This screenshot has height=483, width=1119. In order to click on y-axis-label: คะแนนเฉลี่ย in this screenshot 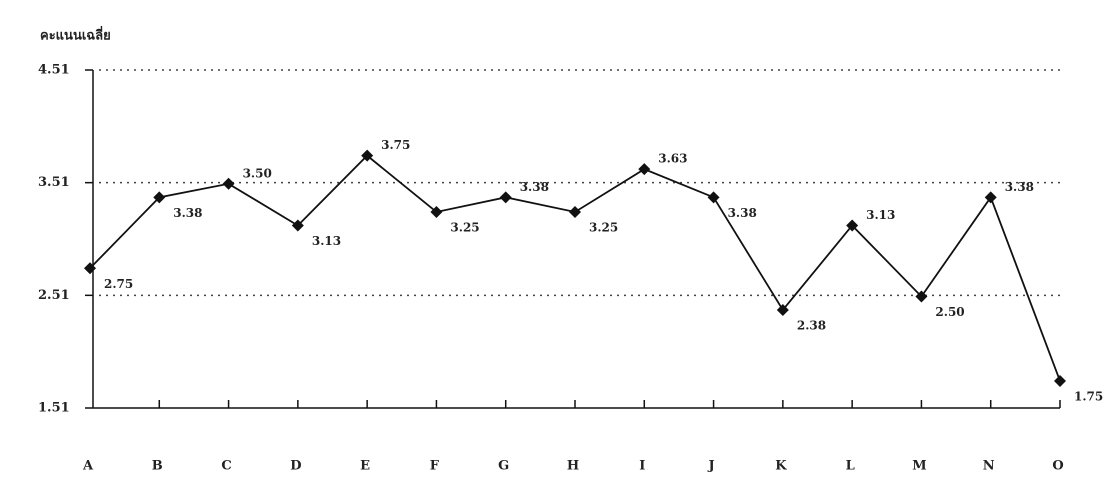, I will do `click(75, 35)`.